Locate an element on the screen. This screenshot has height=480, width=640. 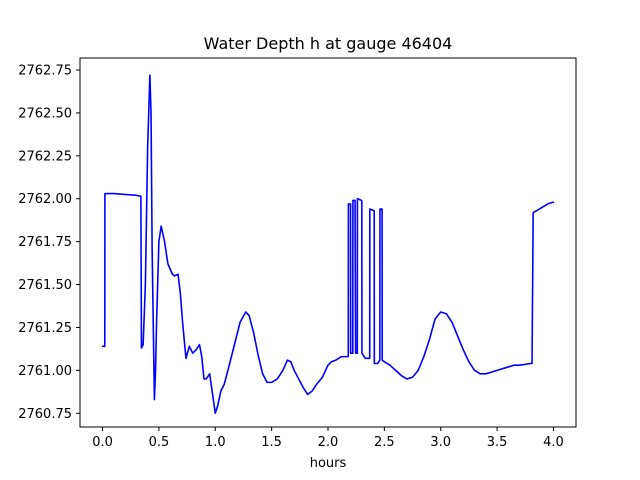
y-tick-label: 2761.75 is located at coordinates (45, 242).